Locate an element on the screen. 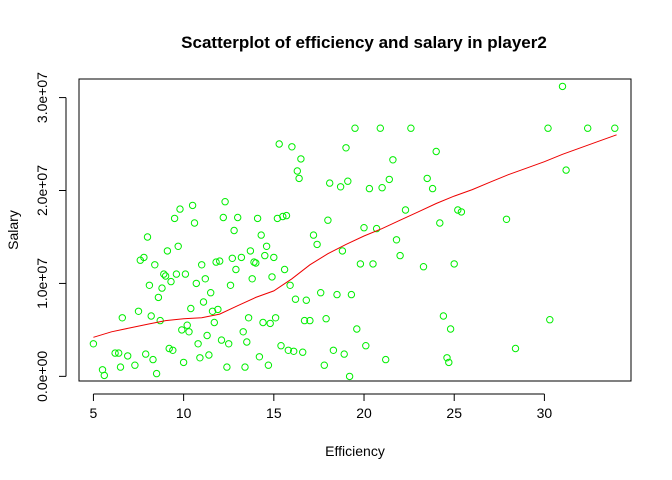 The width and height of the screenshot is (672, 480). y-tick-label: 1.0e+07 is located at coordinates (42, 283).